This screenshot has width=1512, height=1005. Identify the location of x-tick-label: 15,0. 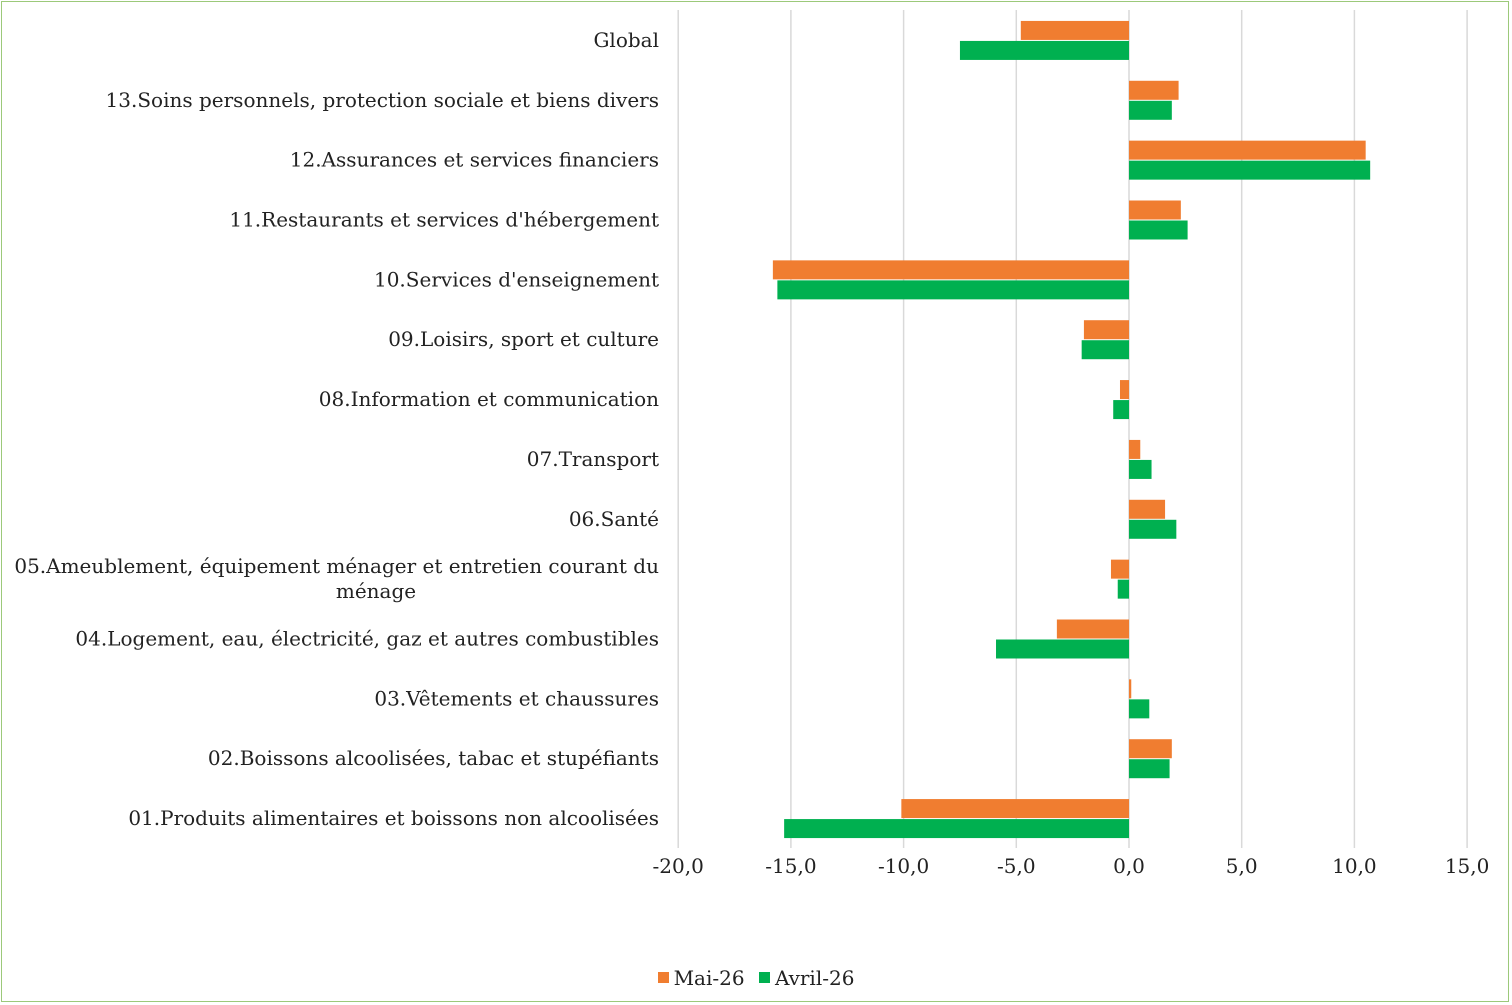
(1467, 866).